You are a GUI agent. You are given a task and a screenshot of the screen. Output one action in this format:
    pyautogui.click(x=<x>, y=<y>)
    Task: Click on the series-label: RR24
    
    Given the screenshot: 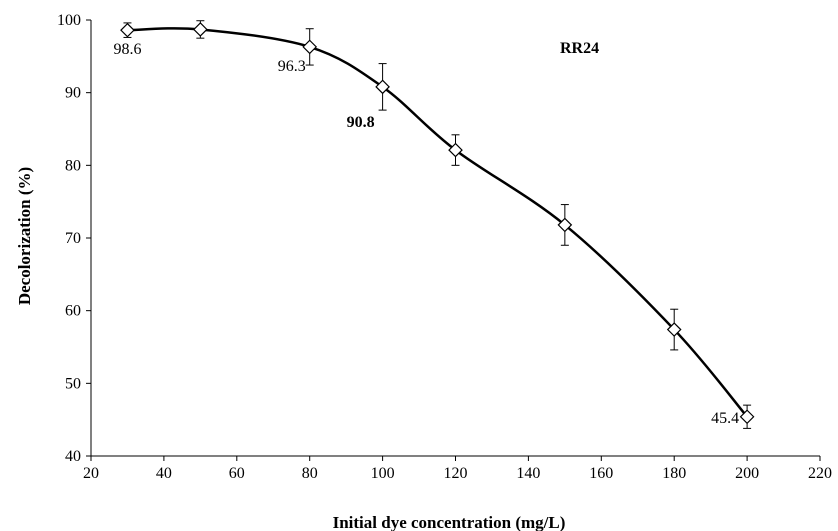 What is the action you would take?
    pyautogui.click(x=579, y=48)
    